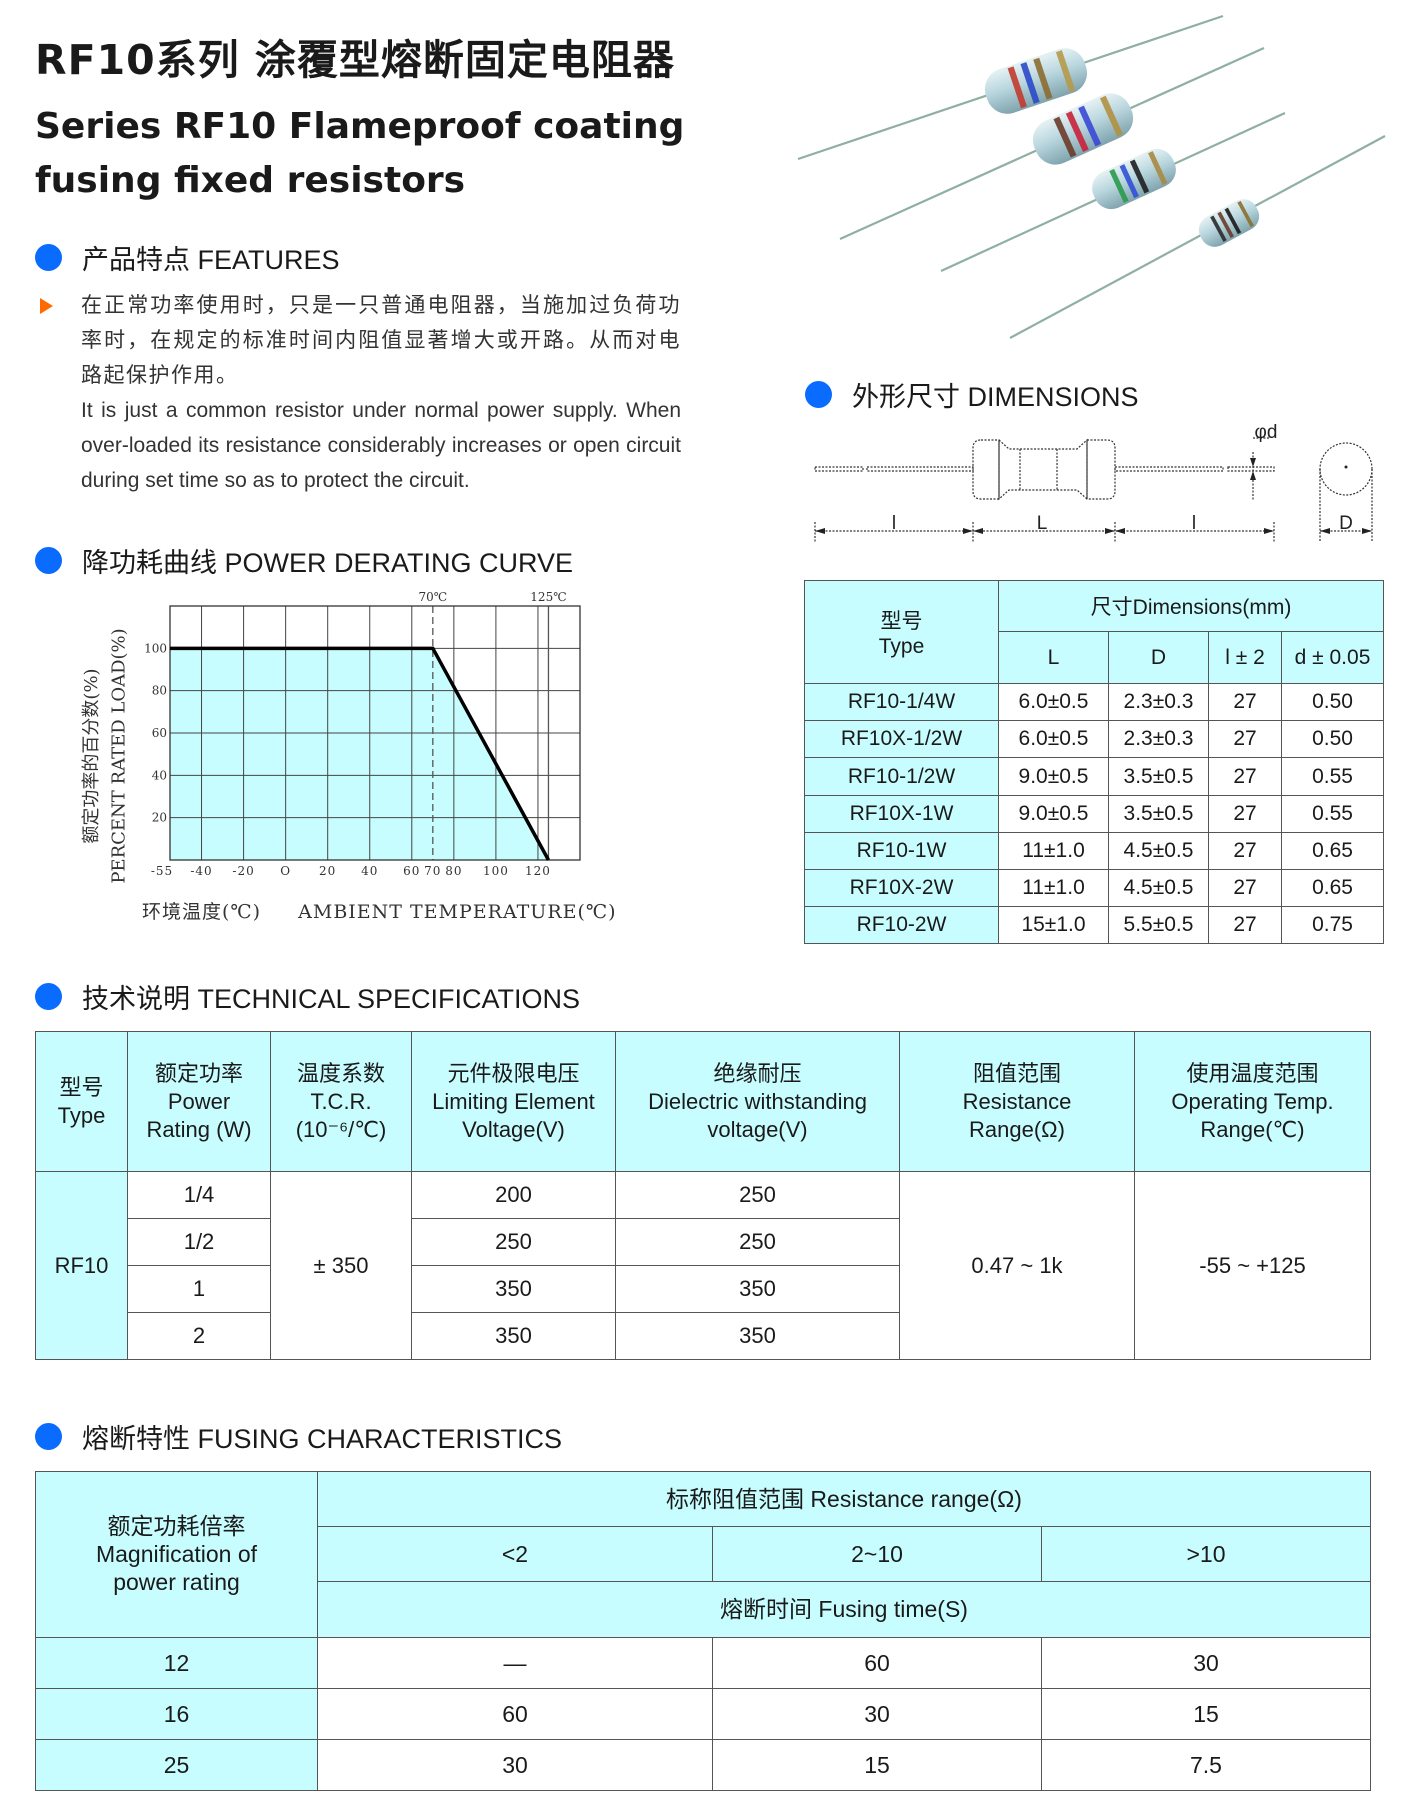 This screenshot has height=1813, width=1413. What do you see at coordinates (901, 776) in the screenshot?
I see `dim-cell-type: RF10-1/2W` at bounding box center [901, 776].